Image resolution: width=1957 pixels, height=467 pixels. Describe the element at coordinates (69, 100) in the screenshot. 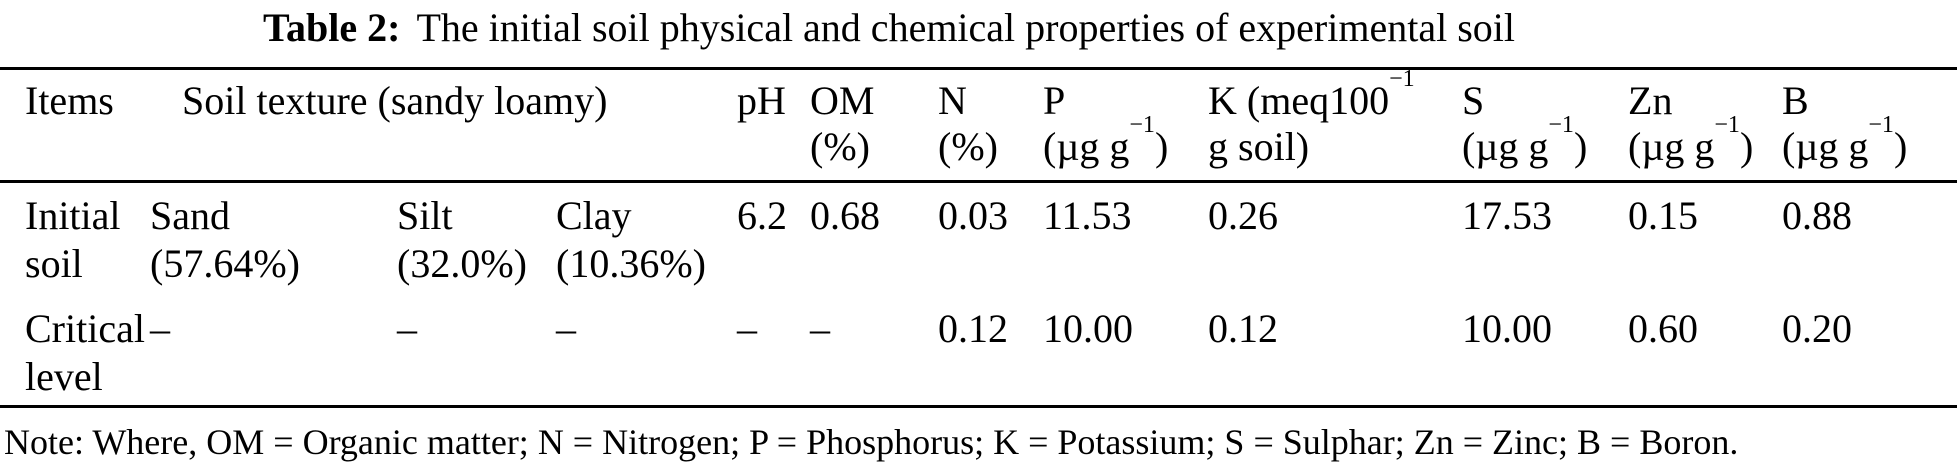

I see `column-header-items: Items` at that location.